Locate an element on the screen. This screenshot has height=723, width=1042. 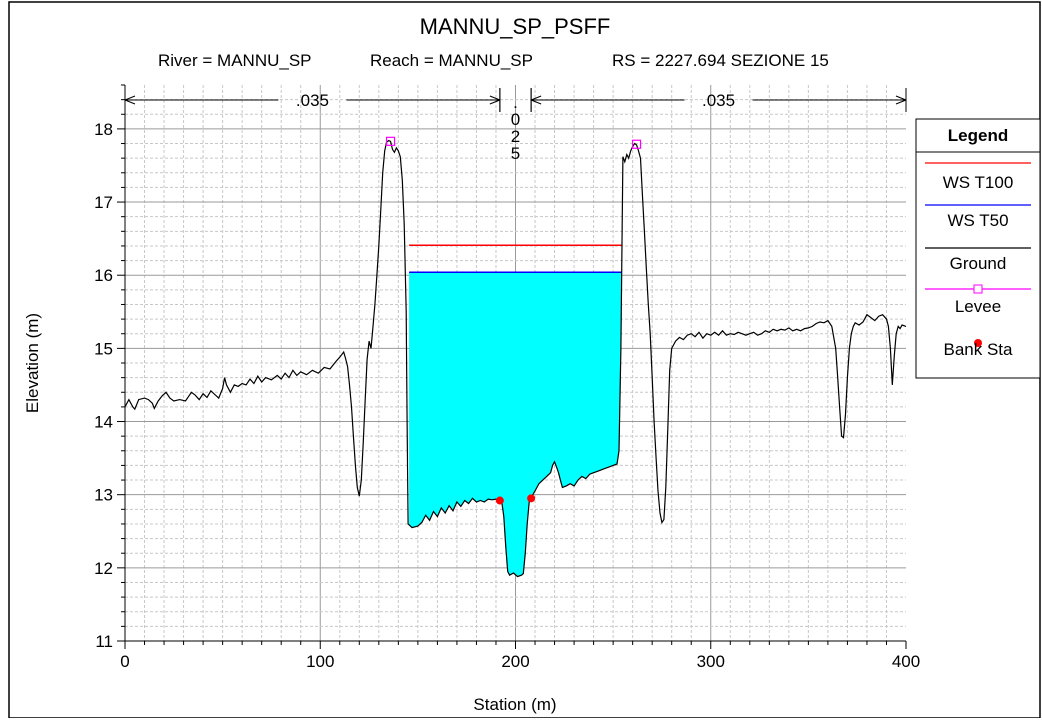
y-tick-label: 15 is located at coordinates (103, 348).